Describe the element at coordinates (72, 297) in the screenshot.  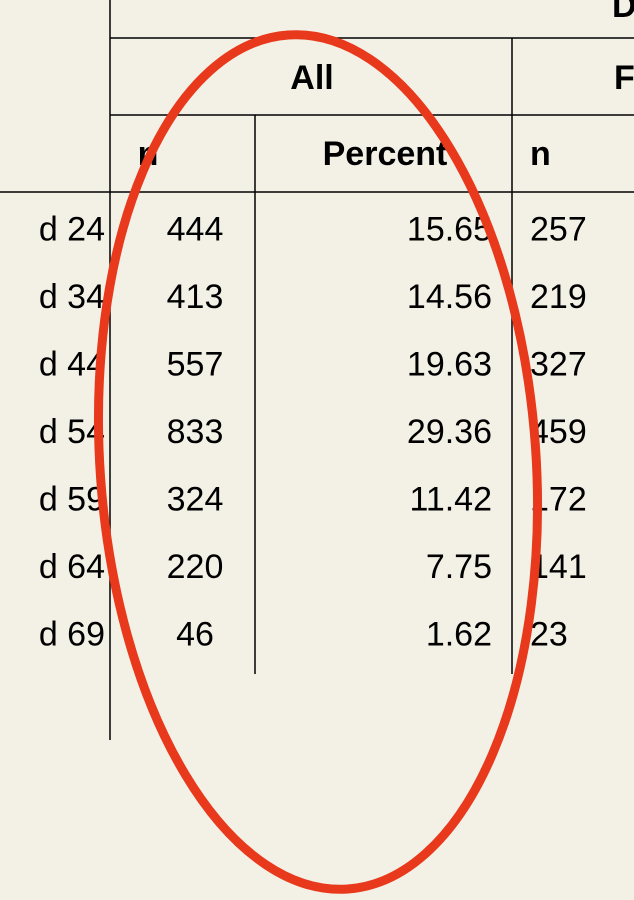
I see `row-label: d 34` at that location.